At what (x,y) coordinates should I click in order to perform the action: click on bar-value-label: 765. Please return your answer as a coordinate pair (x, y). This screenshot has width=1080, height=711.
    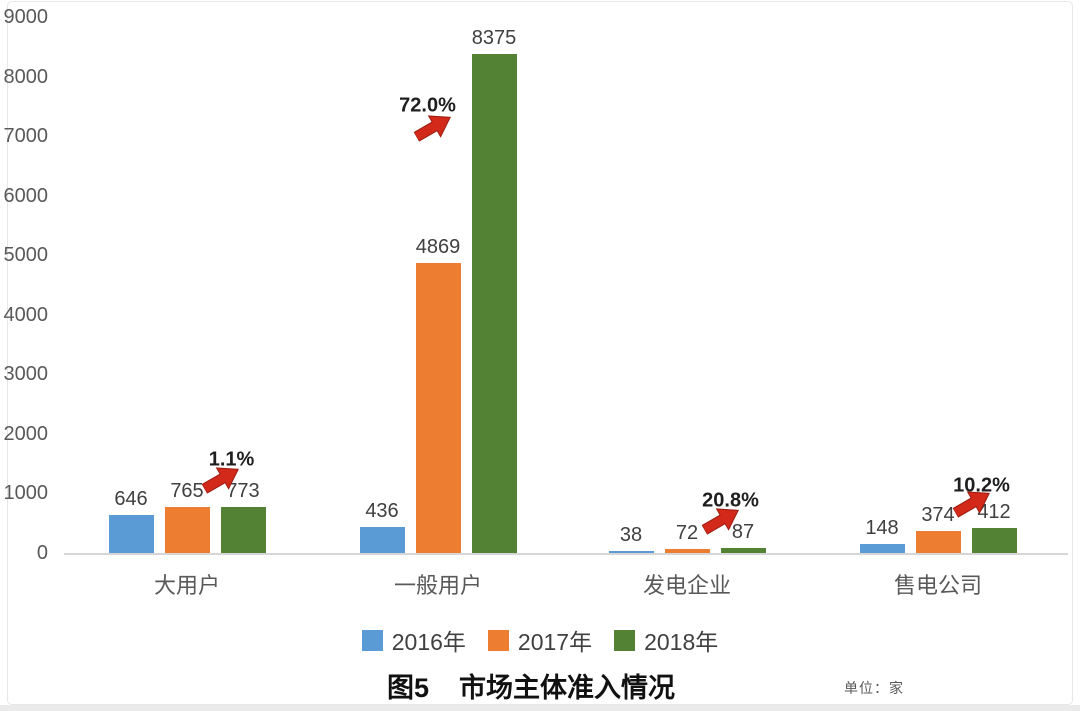
    Looking at the image, I should click on (187, 491).